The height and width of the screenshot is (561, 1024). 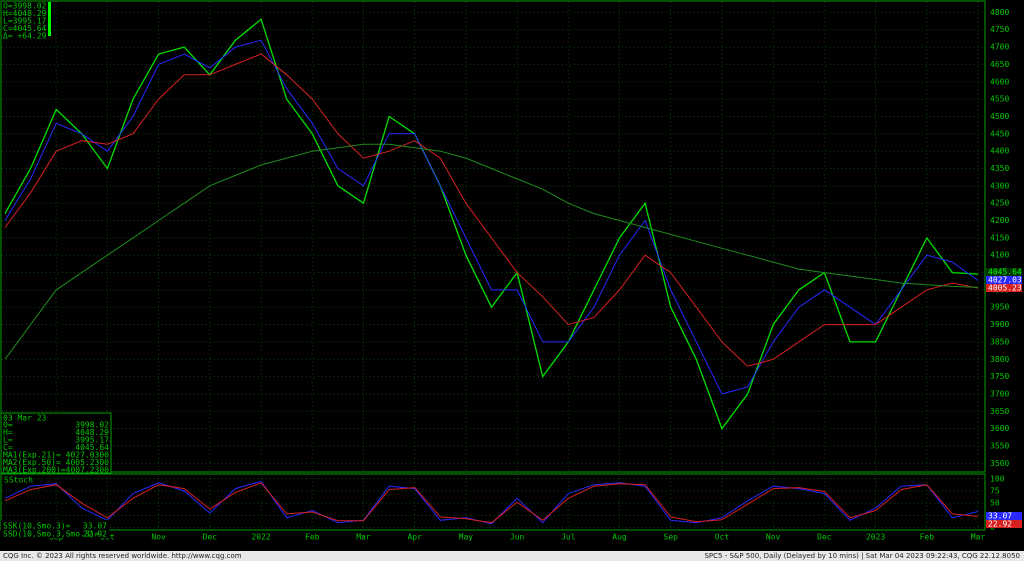 What do you see at coordinates (1000, 524) in the screenshot?
I see `stoch-tag-label: 22.92` at bounding box center [1000, 524].